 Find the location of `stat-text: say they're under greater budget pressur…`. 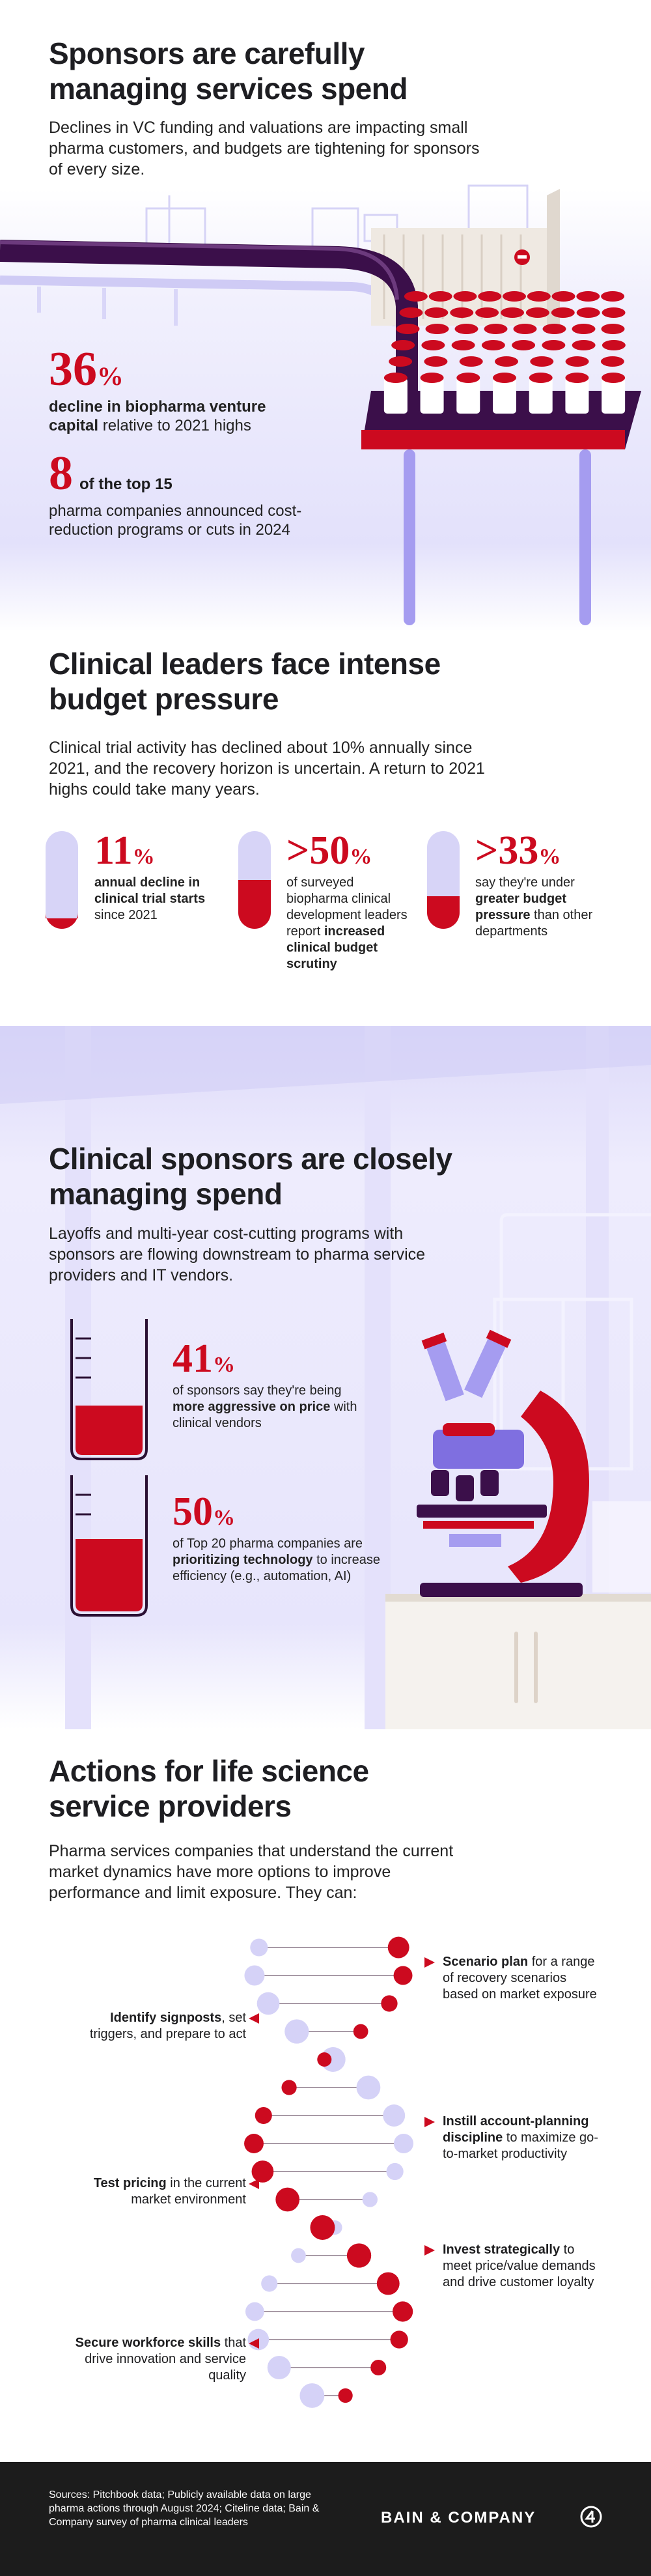

stat-text: say they're under greater budget pressur… is located at coordinates (546, 907).